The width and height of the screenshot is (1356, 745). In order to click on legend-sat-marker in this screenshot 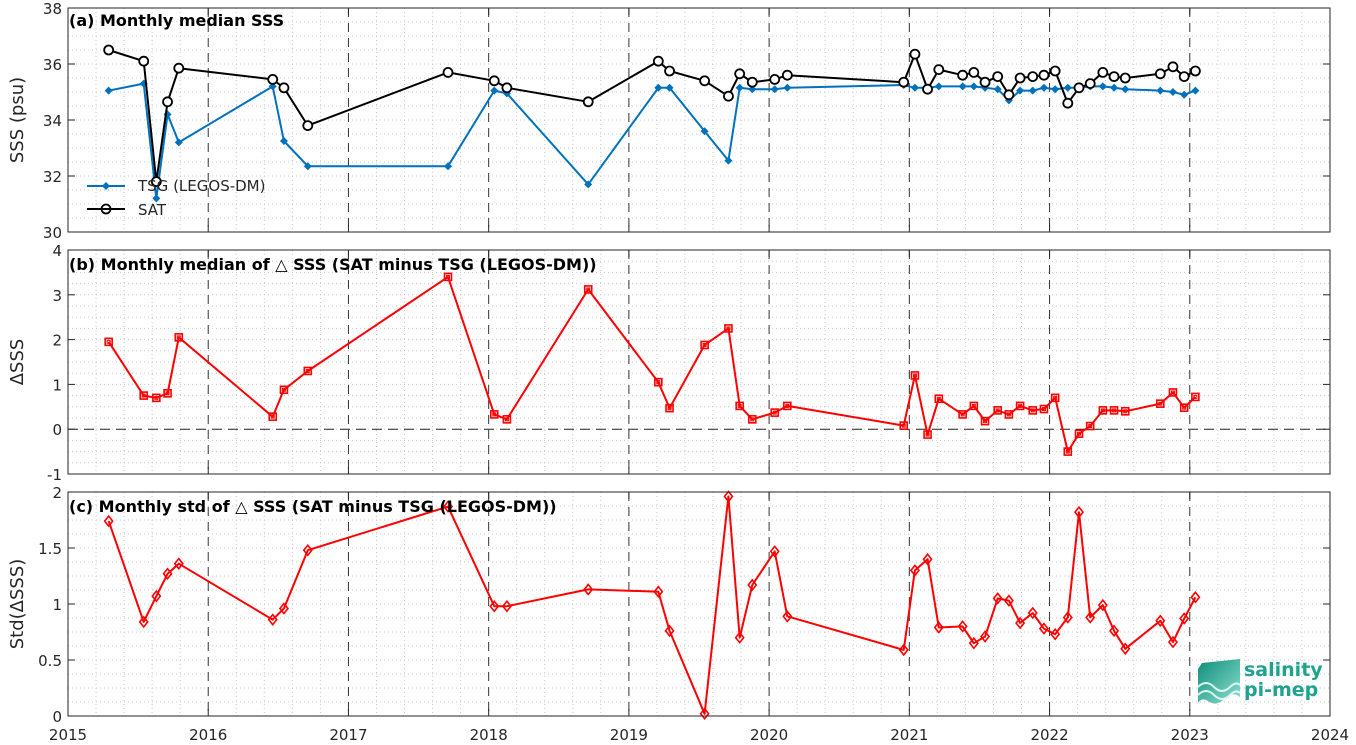, I will do `click(106, 209)`.